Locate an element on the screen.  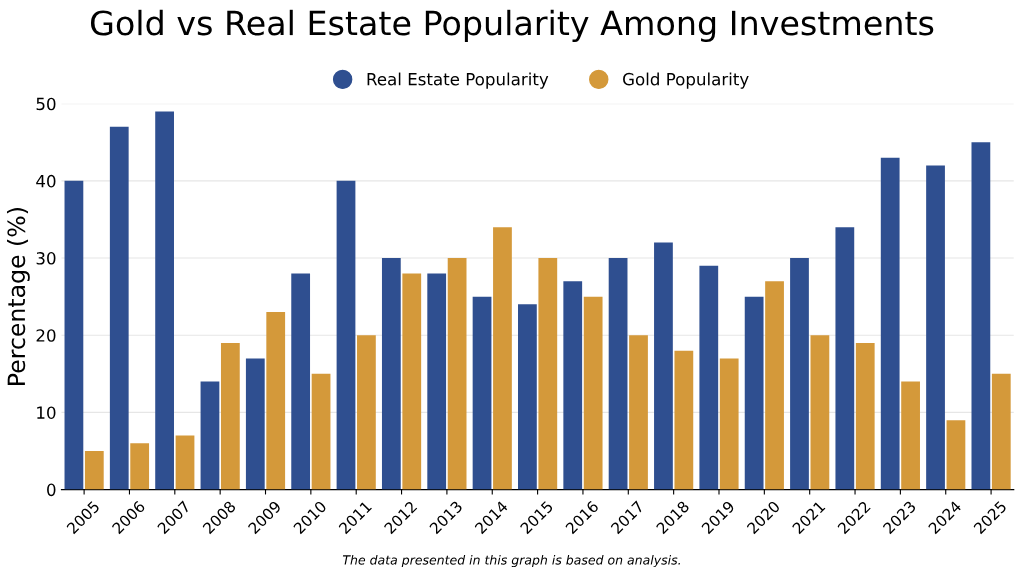
y-tick-label: 50 is located at coordinates (46, 104).